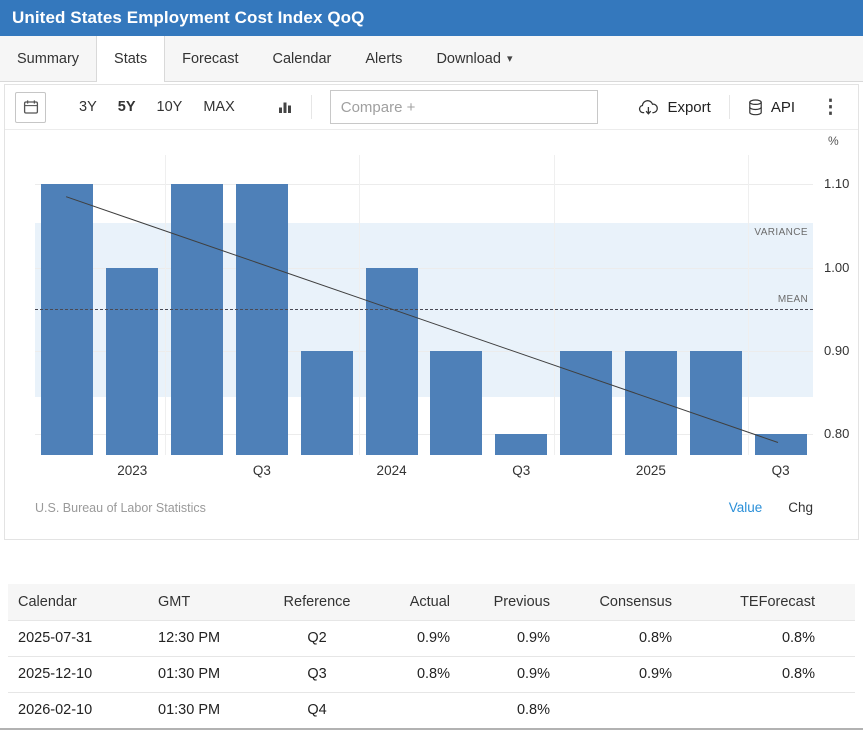 The image size is (863, 733). Describe the element at coordinates (131, 59) in the screenshot. I see `tab-stats: Stats` at that location.